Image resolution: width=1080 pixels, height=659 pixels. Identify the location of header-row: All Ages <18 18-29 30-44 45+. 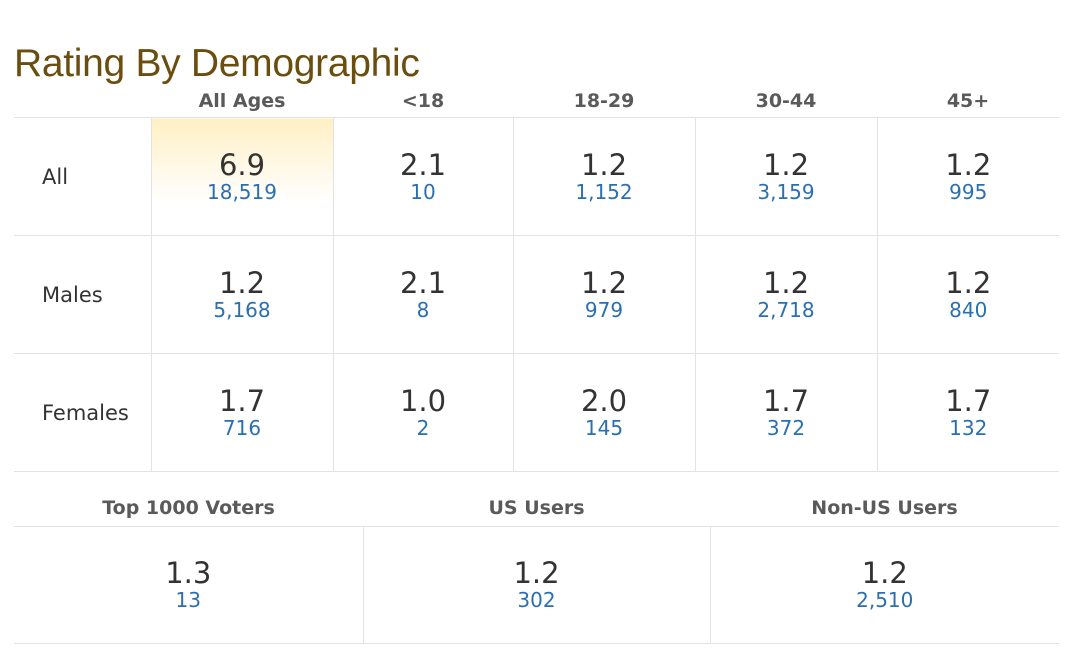
(536, 101).